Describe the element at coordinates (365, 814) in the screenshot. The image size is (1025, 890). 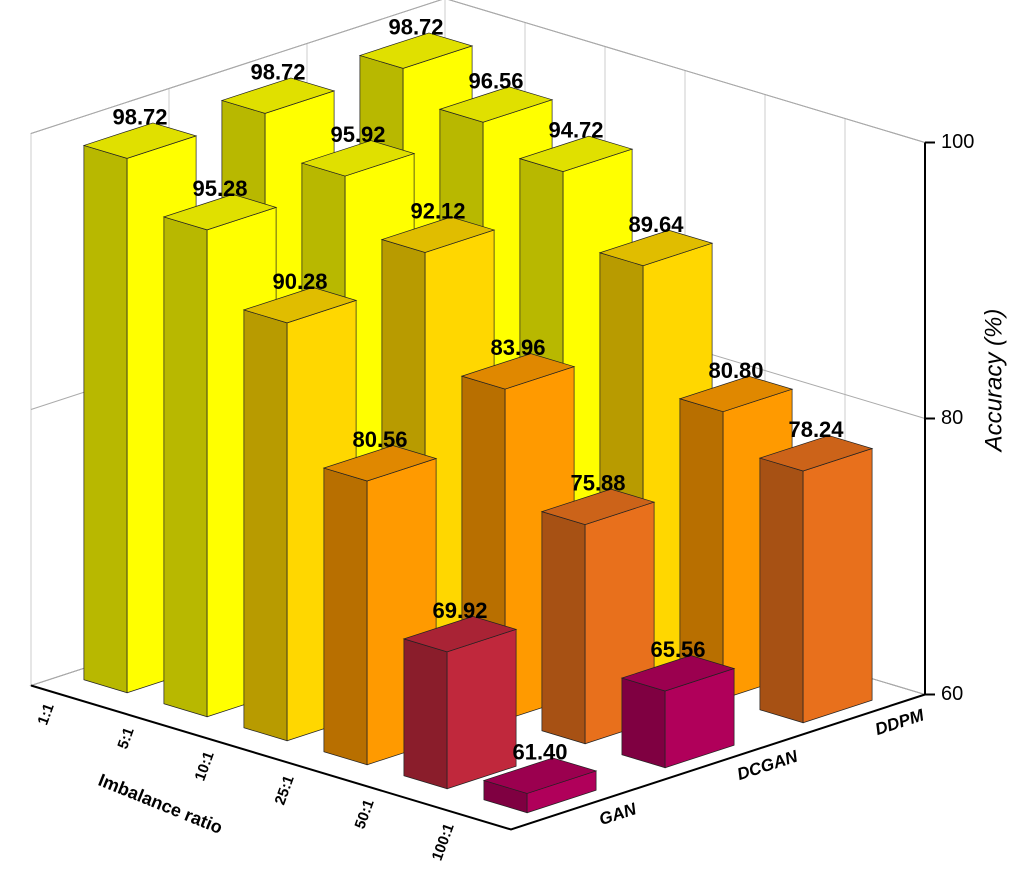
I see `x-tick-label: 50:1` at that location.